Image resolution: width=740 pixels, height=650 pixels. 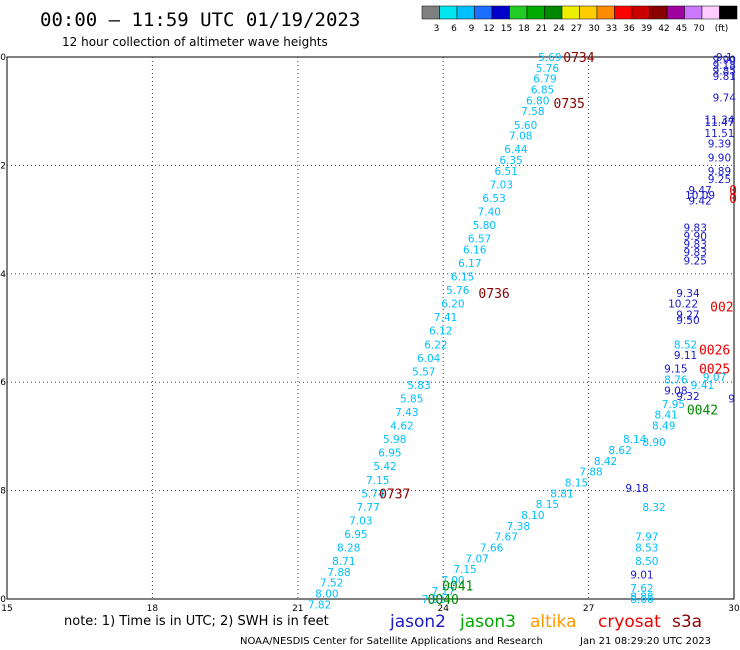 I want to click on wave-height-value: 8.15, so click(x=547, y=505).